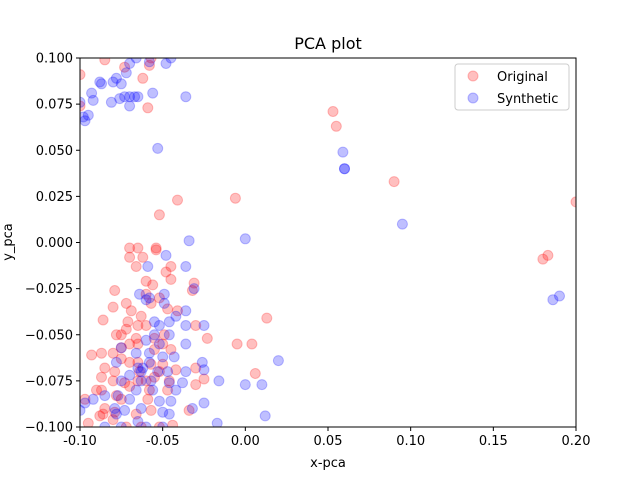 This screenshot has width=640, height=484. I want to click on x-axis: -0.10 -0.05 0.00 0.05 0.10 0.15 0.20, so click(326, 438).